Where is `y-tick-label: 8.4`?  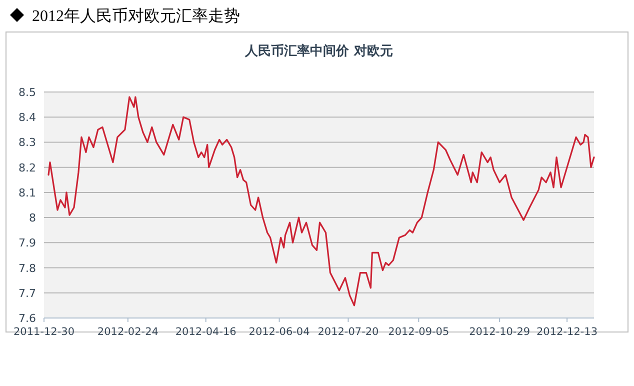 y-tick-label: 8.4 is located at coordinates (27, 117).